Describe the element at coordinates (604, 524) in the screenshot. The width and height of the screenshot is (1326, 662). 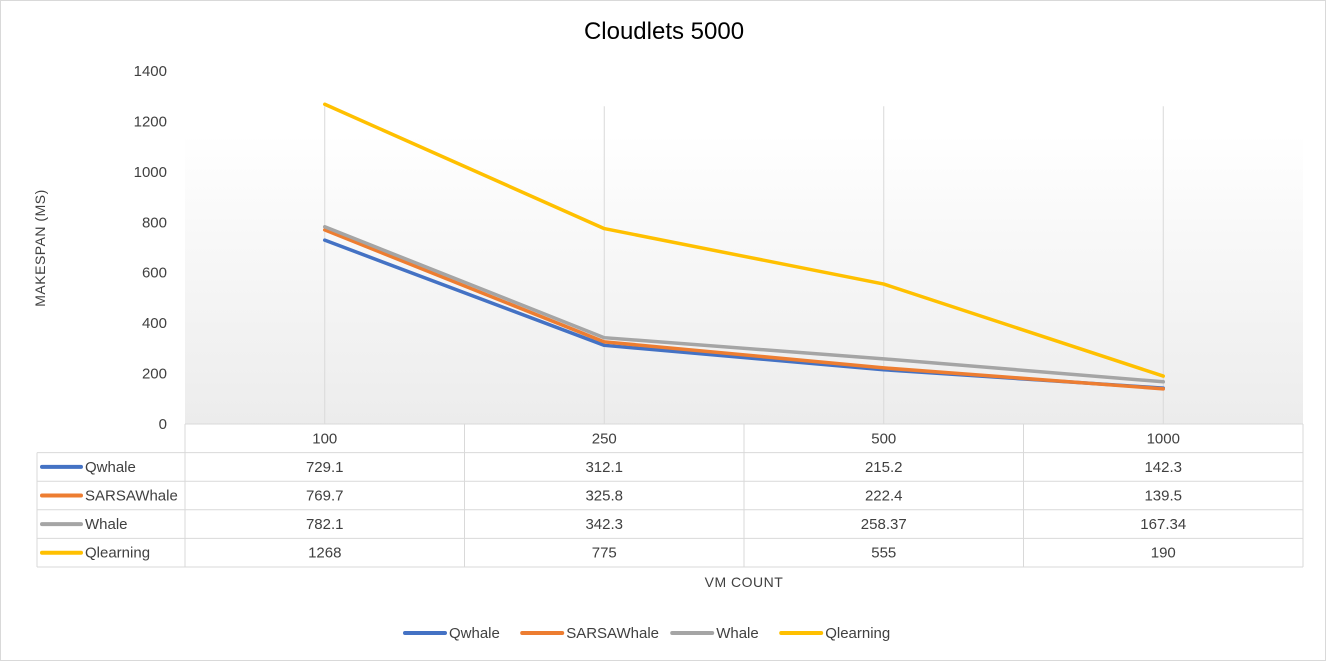
I see `table-cell: 342.3` at that location.